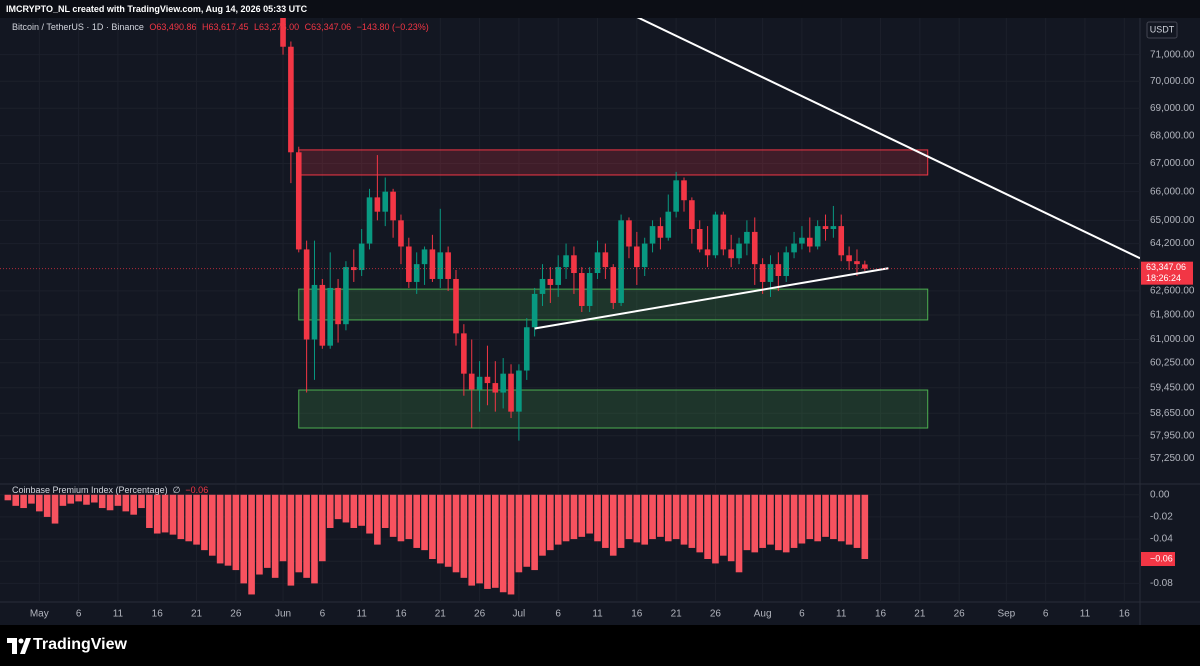  What do you see at coordinates (1160, 494) in the screenshot?
I see `y-tick-label: 0.00` at bounding box center [1160, 494].